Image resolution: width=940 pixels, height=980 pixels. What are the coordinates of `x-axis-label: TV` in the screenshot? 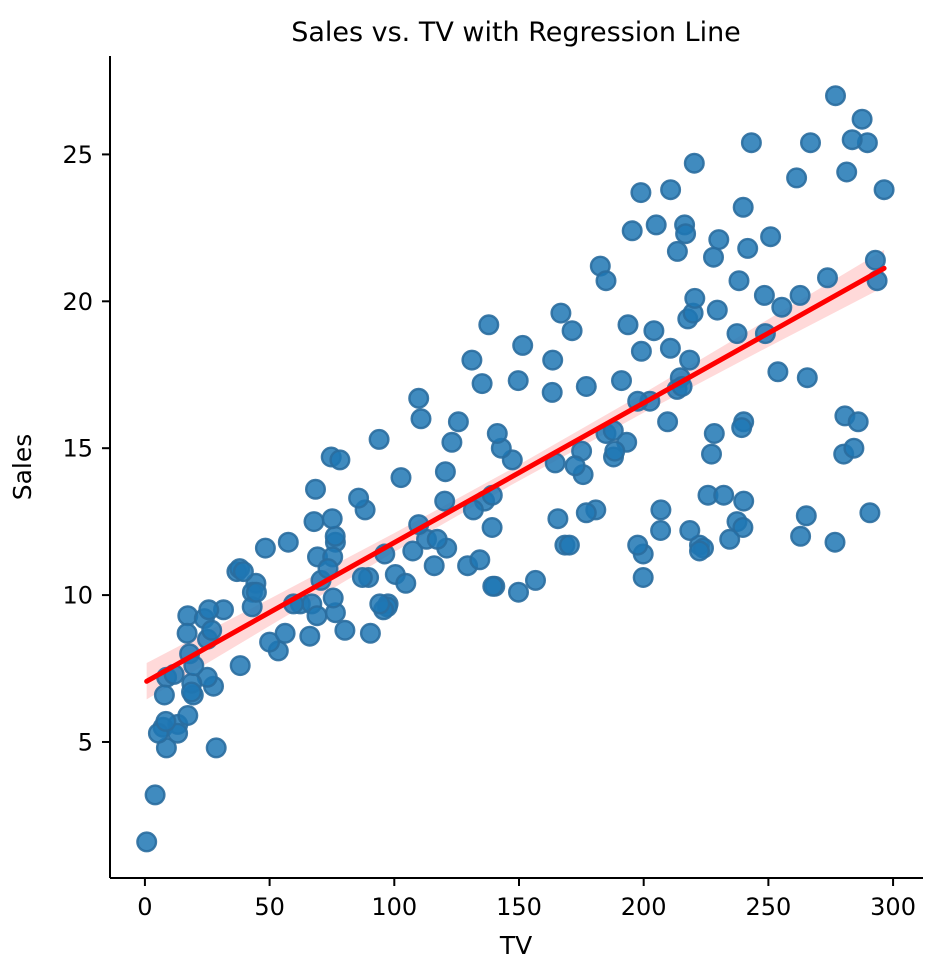 It's located at (515, 945).